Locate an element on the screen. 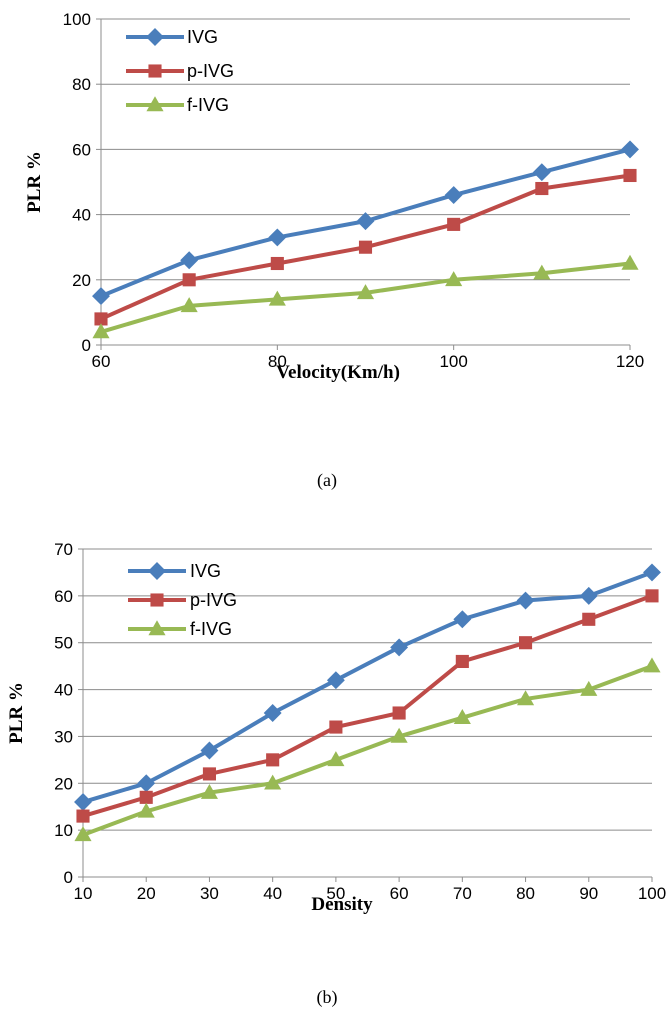  x-tick-label: 40 is located at coordinates (272, 893).